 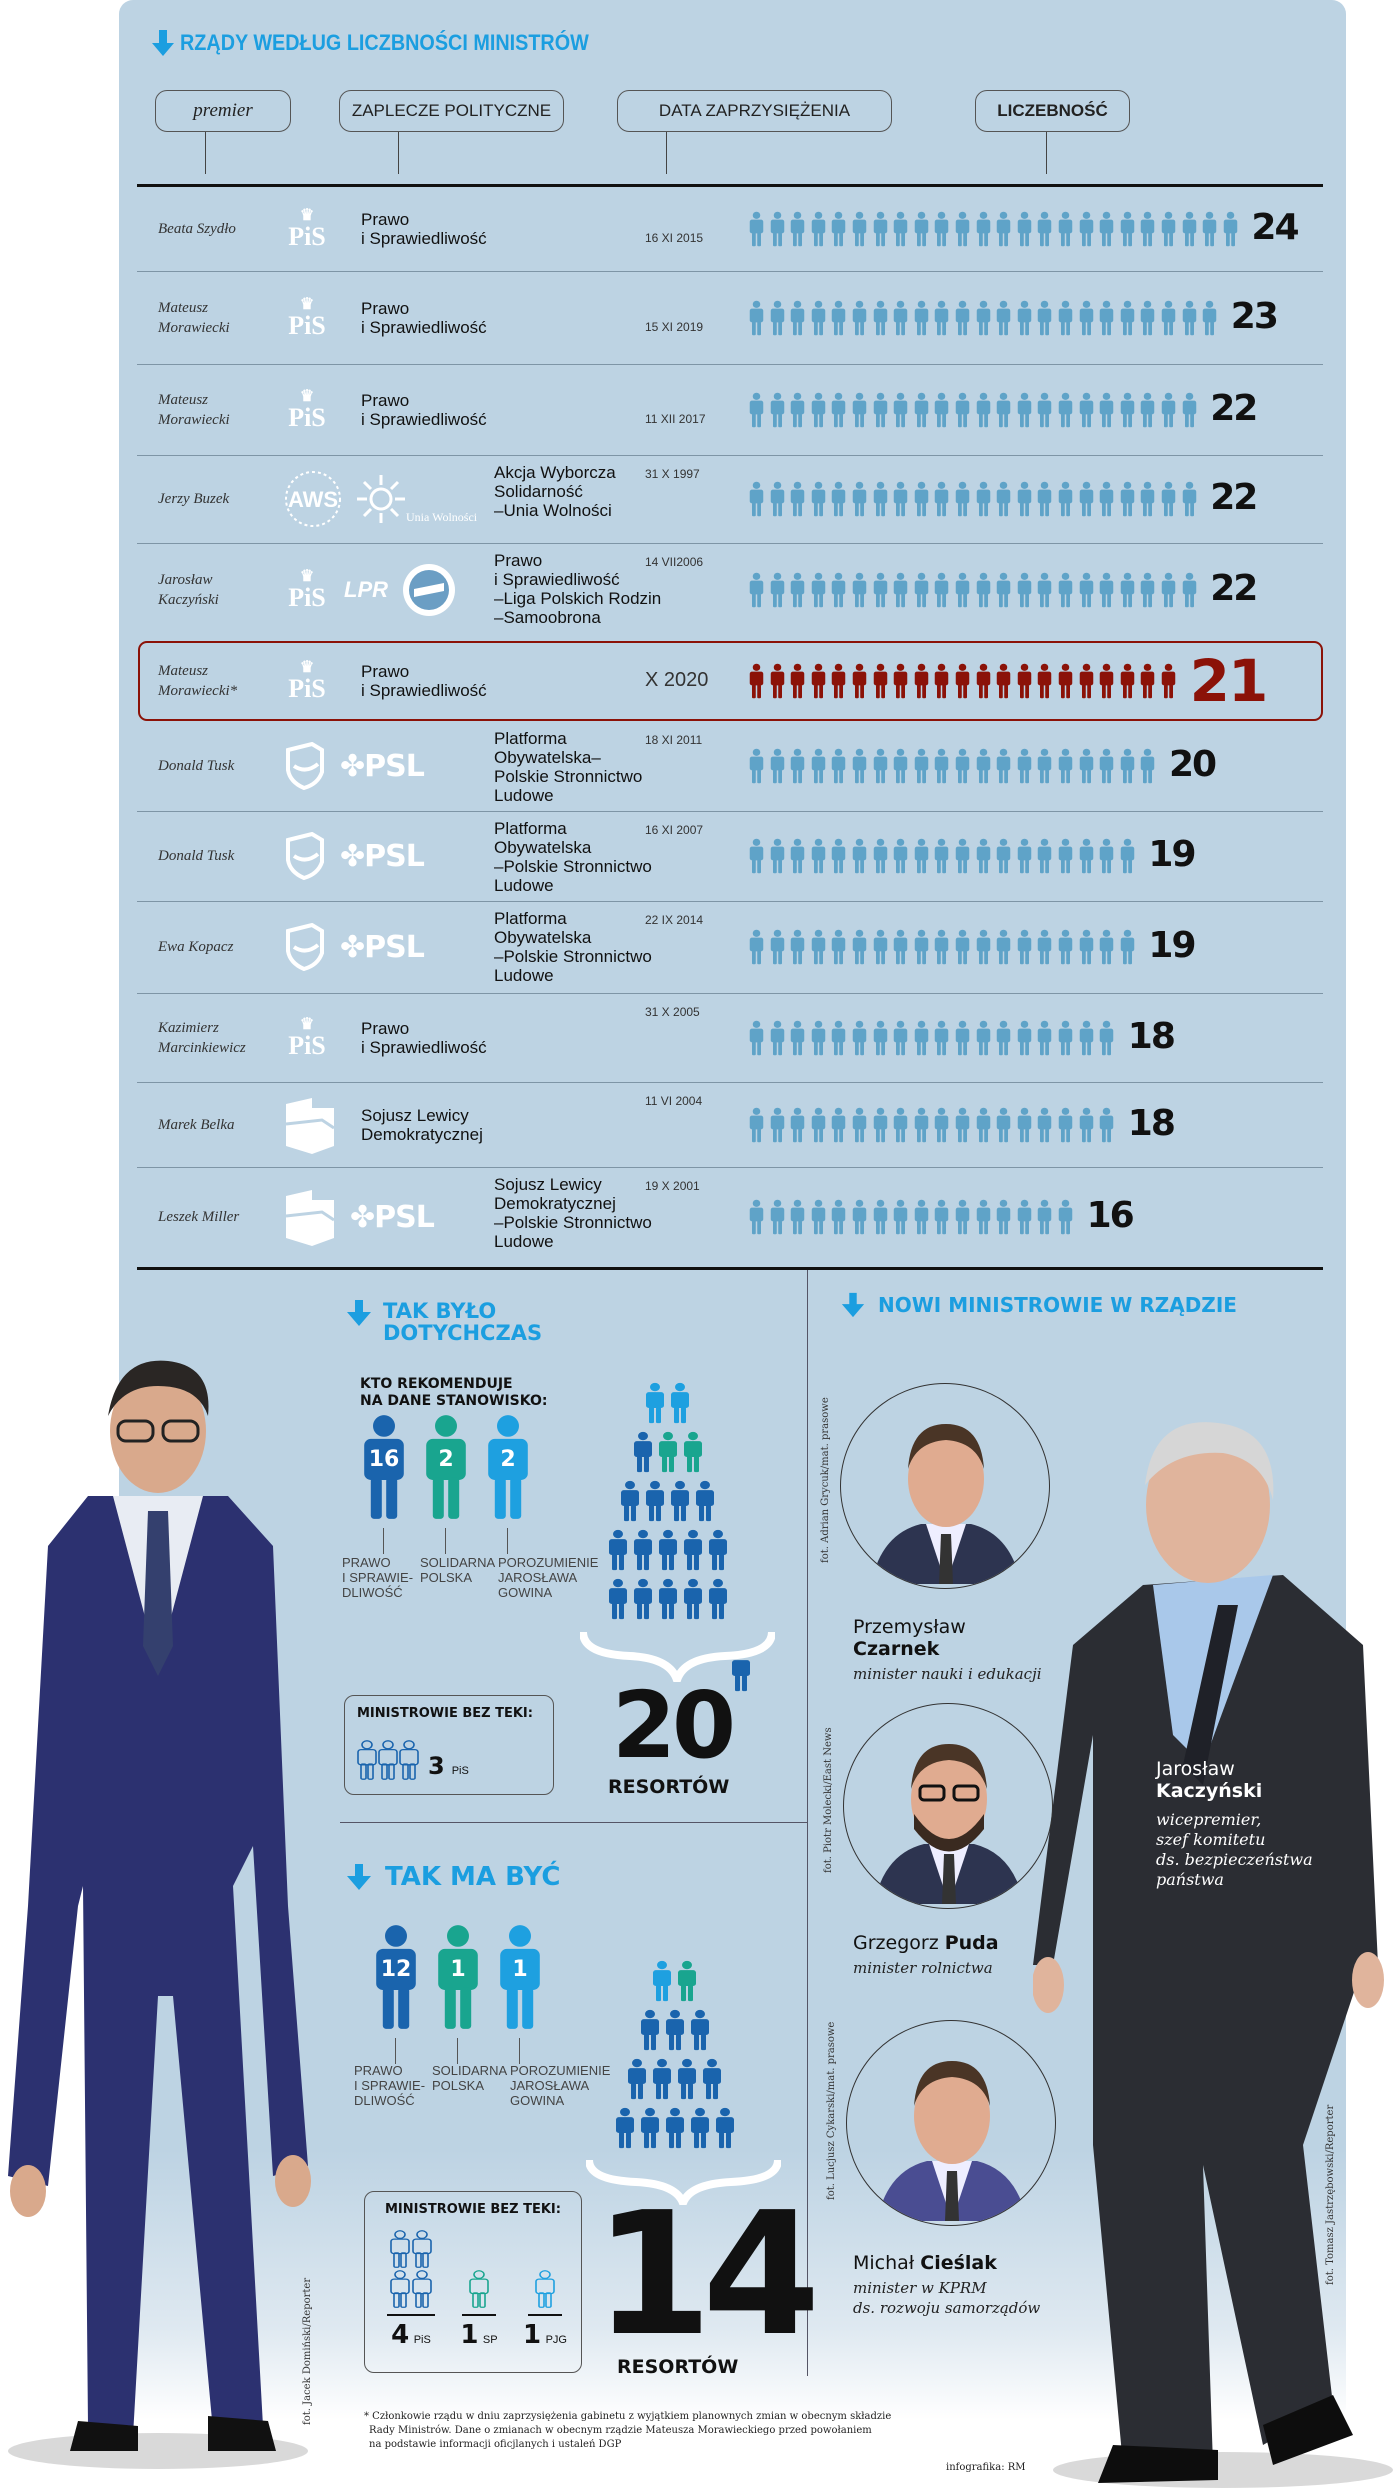 I want to click on column-header-party: ZAPLECZE POLITYCZNE, so click(x=451, y=111).